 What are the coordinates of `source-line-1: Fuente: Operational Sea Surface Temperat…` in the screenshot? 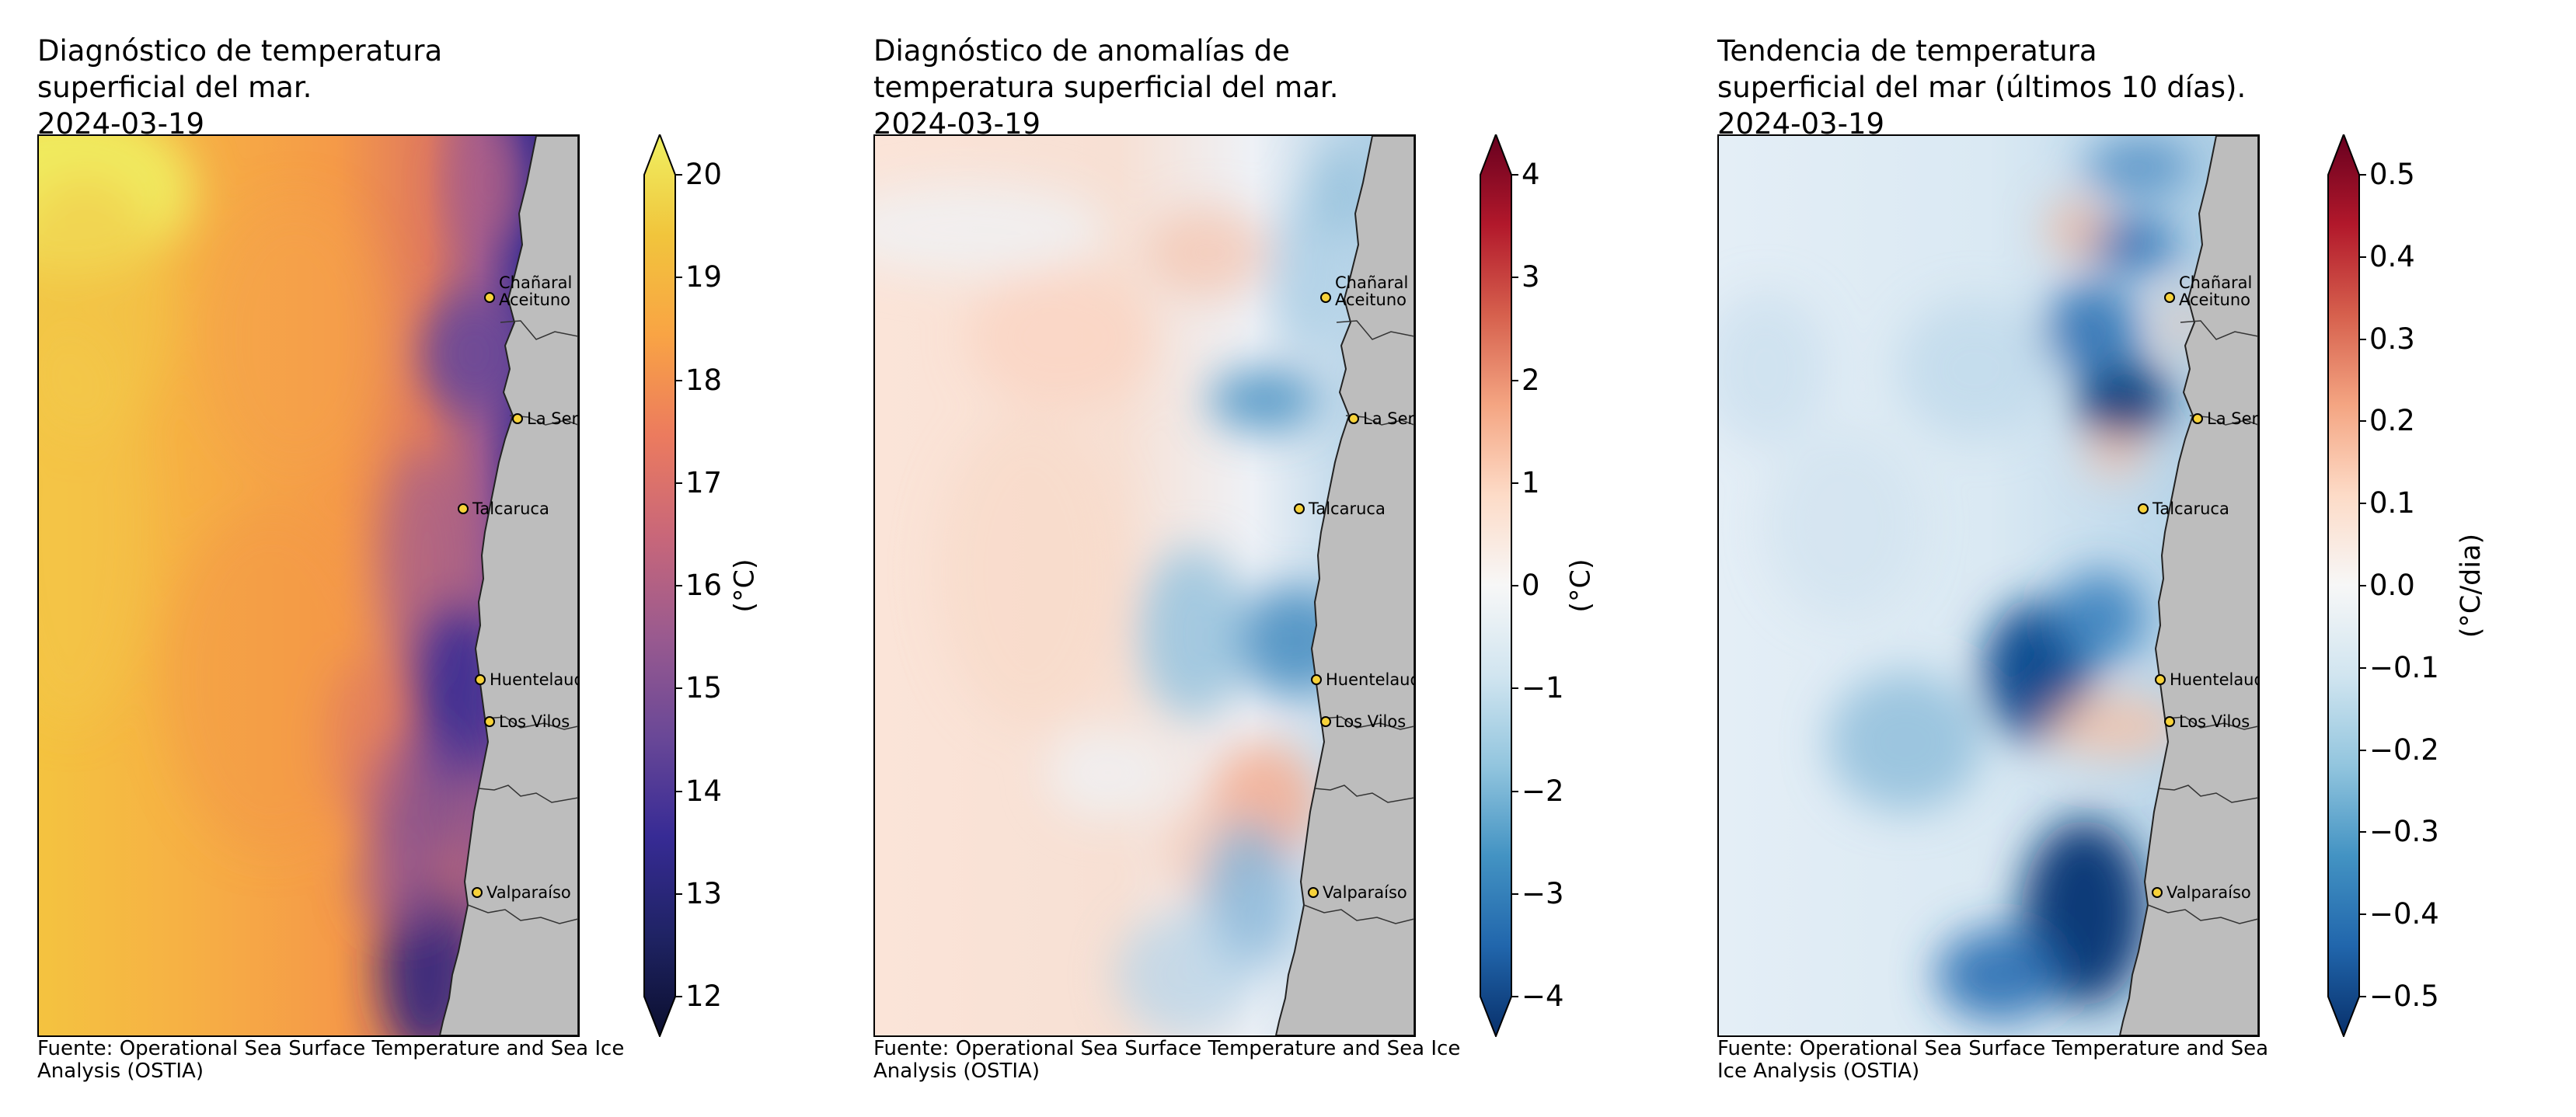 It's located at (1167, 1048).